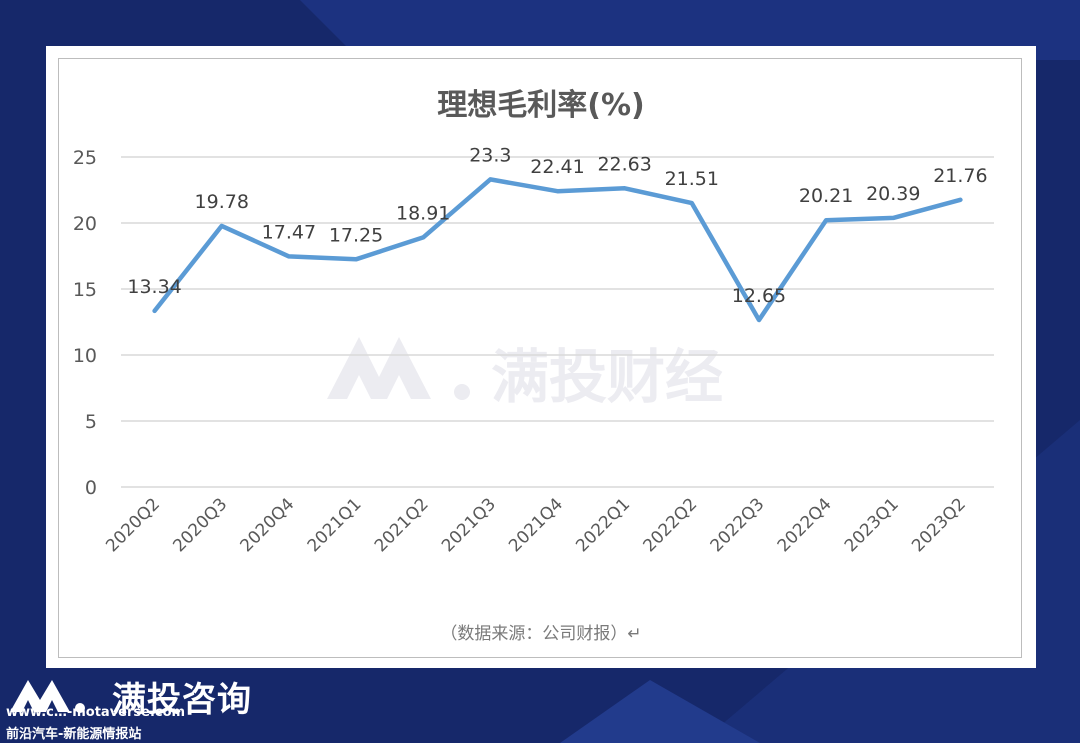  Describe the element at coordinates (356, 235) in the screenshot. I see `data-label: 17.25` at that location.